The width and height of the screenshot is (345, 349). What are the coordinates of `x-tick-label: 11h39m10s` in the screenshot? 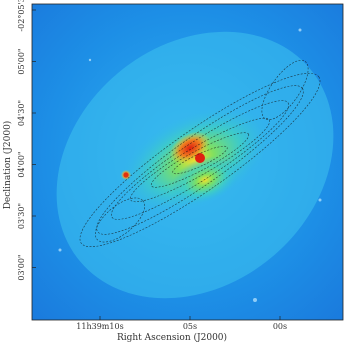 It's located at (99, 326).